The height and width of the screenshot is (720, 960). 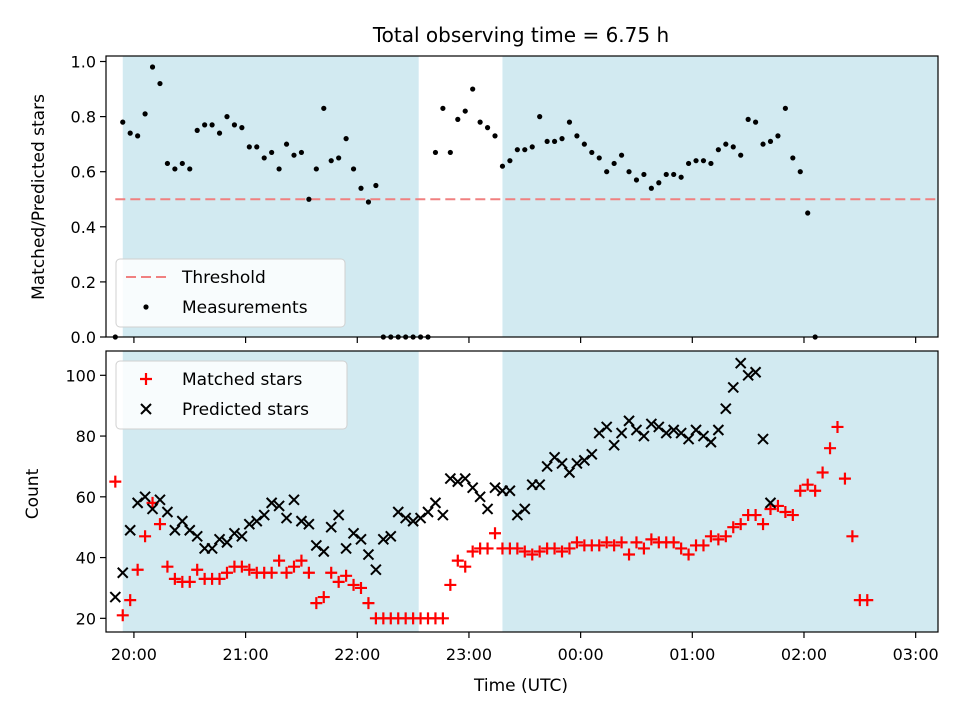 What do you see at coordinates (357, 654) in the screenshot?
I see `x-tick-label: 22:00` at bounding box center [357, 654].